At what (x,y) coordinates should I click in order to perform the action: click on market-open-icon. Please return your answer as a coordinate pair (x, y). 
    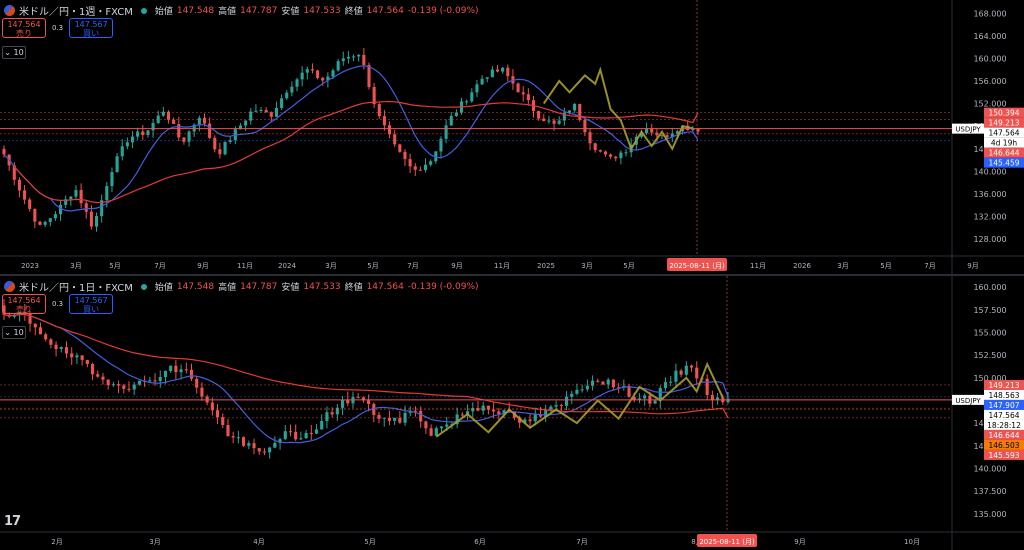
    Looking at the image, I should click on (143, 10).